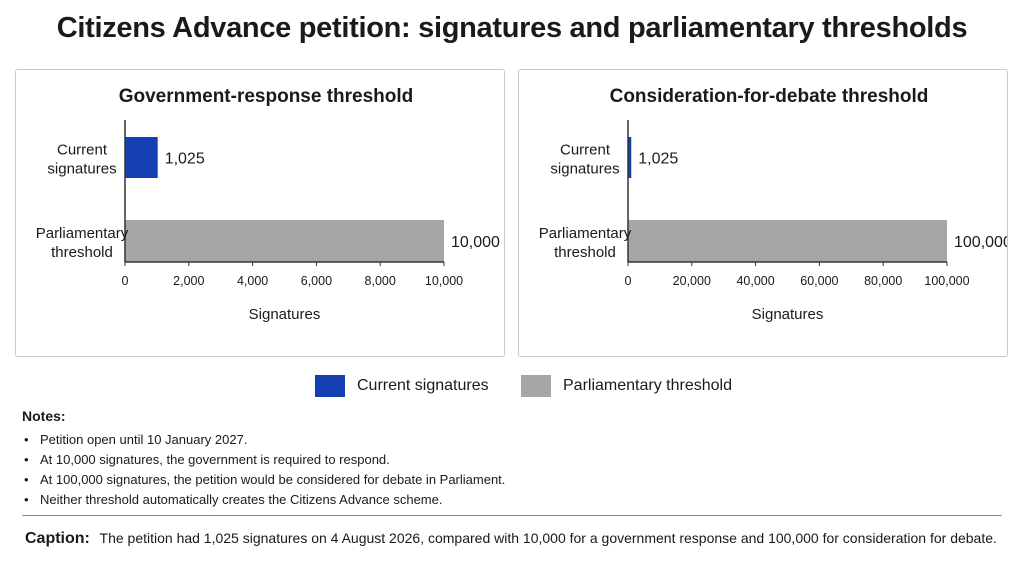 This screenshot has width=1024, height=576. Describe the element at coordinates (330, 386) in the screenshot. I see `legend-swatch-current` at that location.